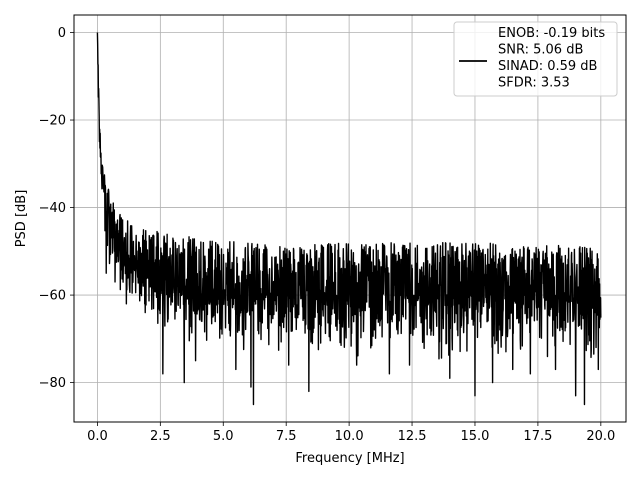  What do you see at coordinates (97, 436) in the screenshot?
I see `x-tick-label-0: 0.0` at bounding box center [97, 436].